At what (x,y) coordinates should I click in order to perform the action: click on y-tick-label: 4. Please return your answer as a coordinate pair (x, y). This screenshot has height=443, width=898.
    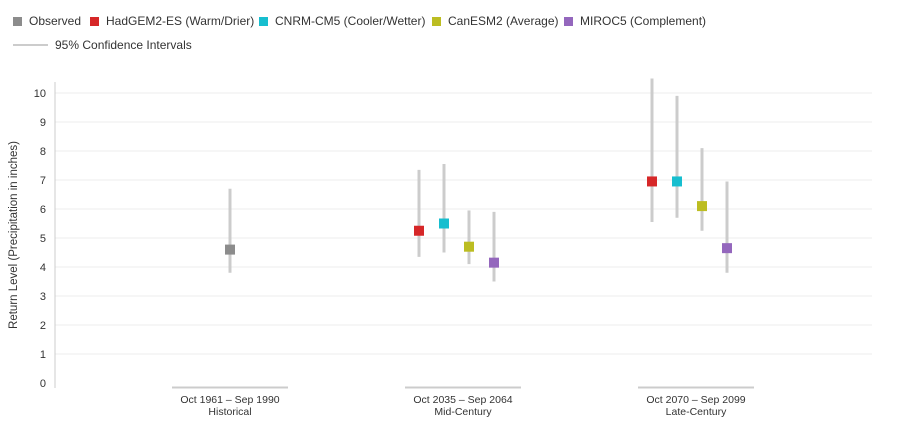
    Looking at the image, I should click on (43, 268).